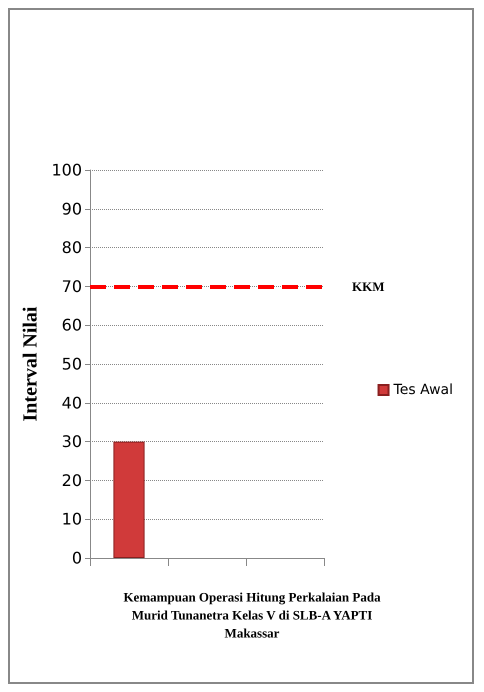 The width and height of the screenshot is (484, 692). I want to click on x-axis-title: Kemampuan Operasi Hitung Perkalaian Pada Murid Tunanetra Kelas V di SLB-A YAPTI Makassar, so click(252, 615).